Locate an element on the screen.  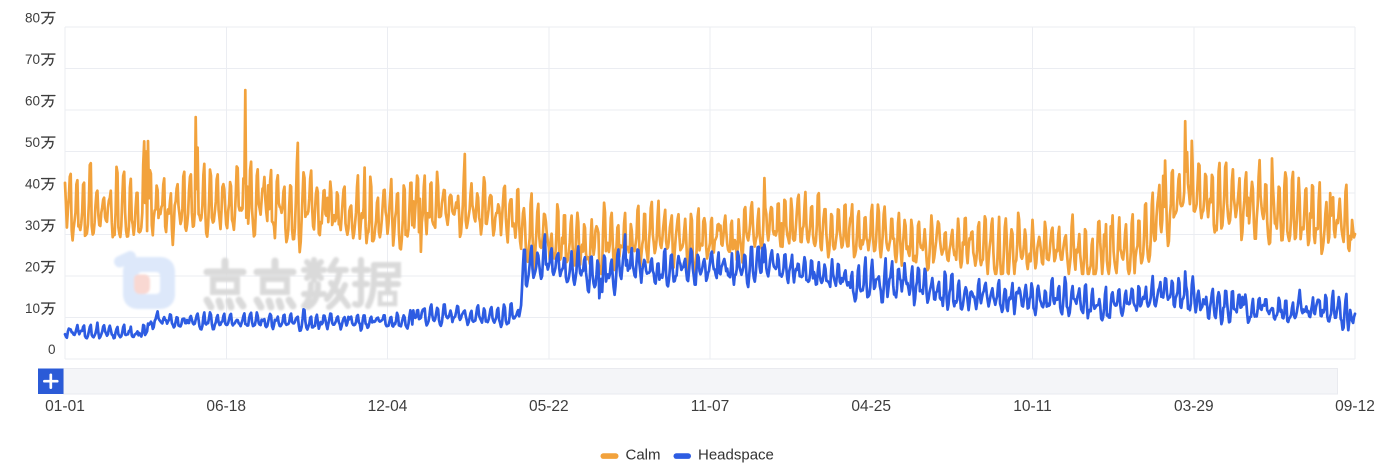
svg-text: 30 is located at coordinates (32, 225).